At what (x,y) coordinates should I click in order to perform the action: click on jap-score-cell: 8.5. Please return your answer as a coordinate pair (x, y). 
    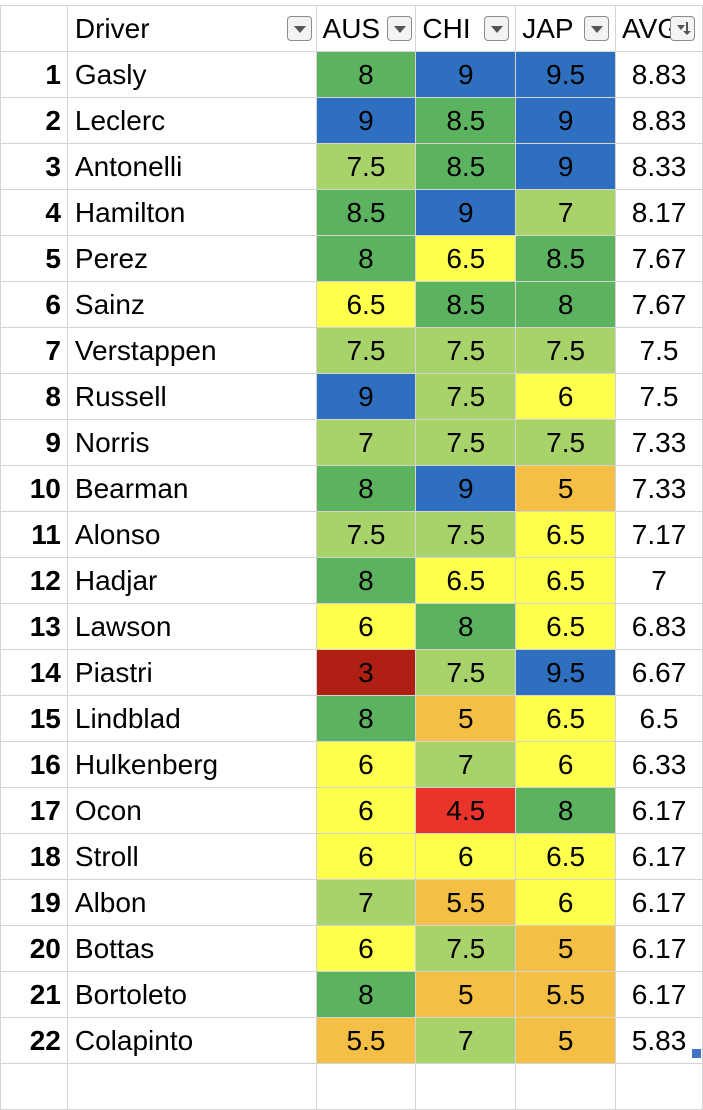
    Looking at the image, I should click on (566, 258).